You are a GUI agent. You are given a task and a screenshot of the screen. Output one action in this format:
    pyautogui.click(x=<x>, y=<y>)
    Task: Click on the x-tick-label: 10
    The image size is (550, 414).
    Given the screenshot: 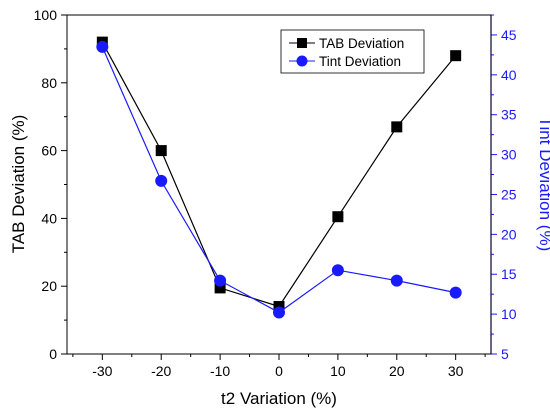 What is the action you would take?
    pyautogui.click(x=338, y=371)
    